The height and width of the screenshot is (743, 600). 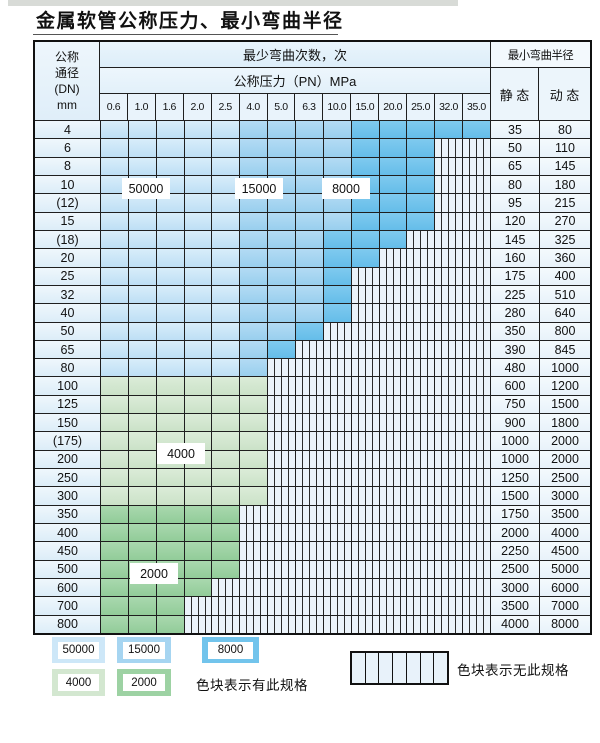 I want to click on striped-sample-cell, so click(x=386, y=668).